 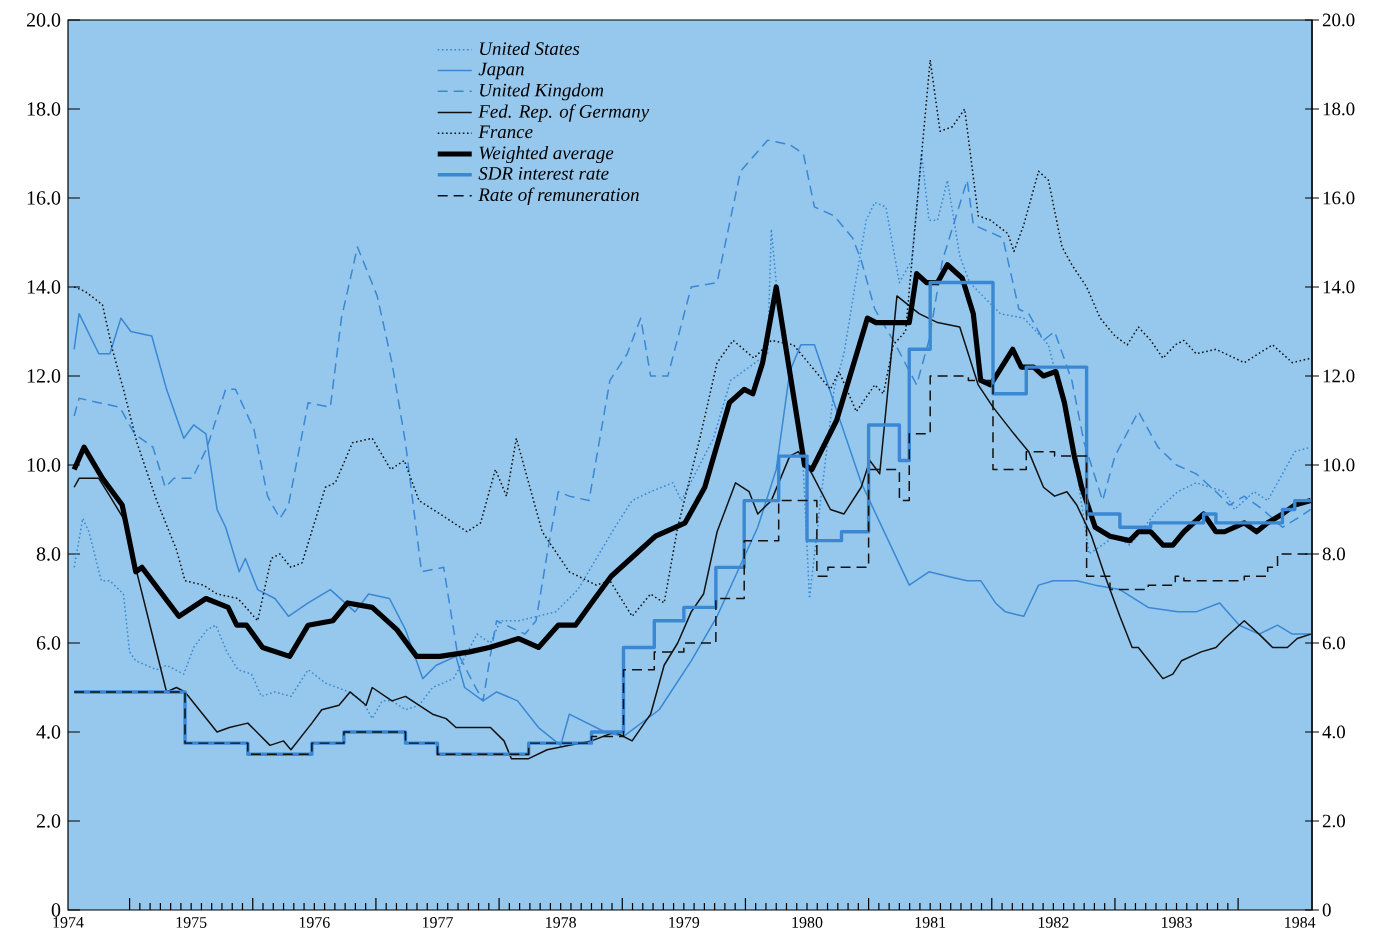 What do you see at coordinates (1333, 554) in the screenshot?
I see `y2-tick-label: 8.0` at bounding box center [1333, 554].